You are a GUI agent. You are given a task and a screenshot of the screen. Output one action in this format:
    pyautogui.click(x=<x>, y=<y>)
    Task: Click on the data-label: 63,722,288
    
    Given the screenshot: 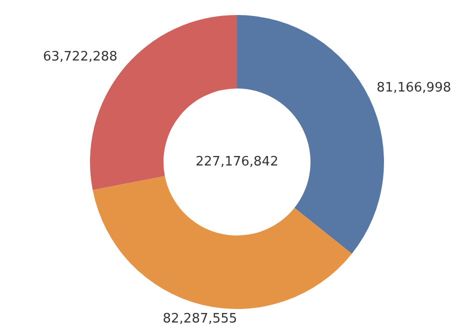 What is the action you would take?
    pyautogui.click(x=80, y=56)
    